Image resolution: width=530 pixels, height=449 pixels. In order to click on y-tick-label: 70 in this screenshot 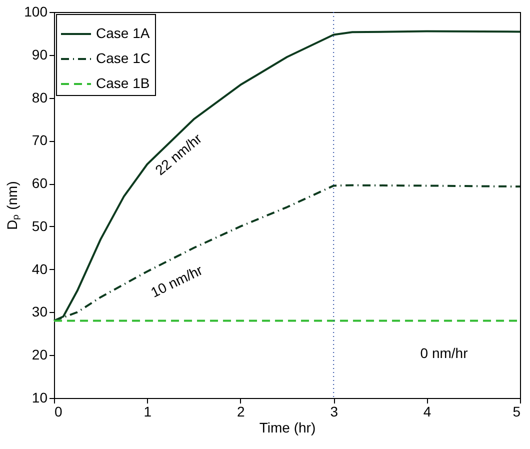, I will do `click(40, 140)`.